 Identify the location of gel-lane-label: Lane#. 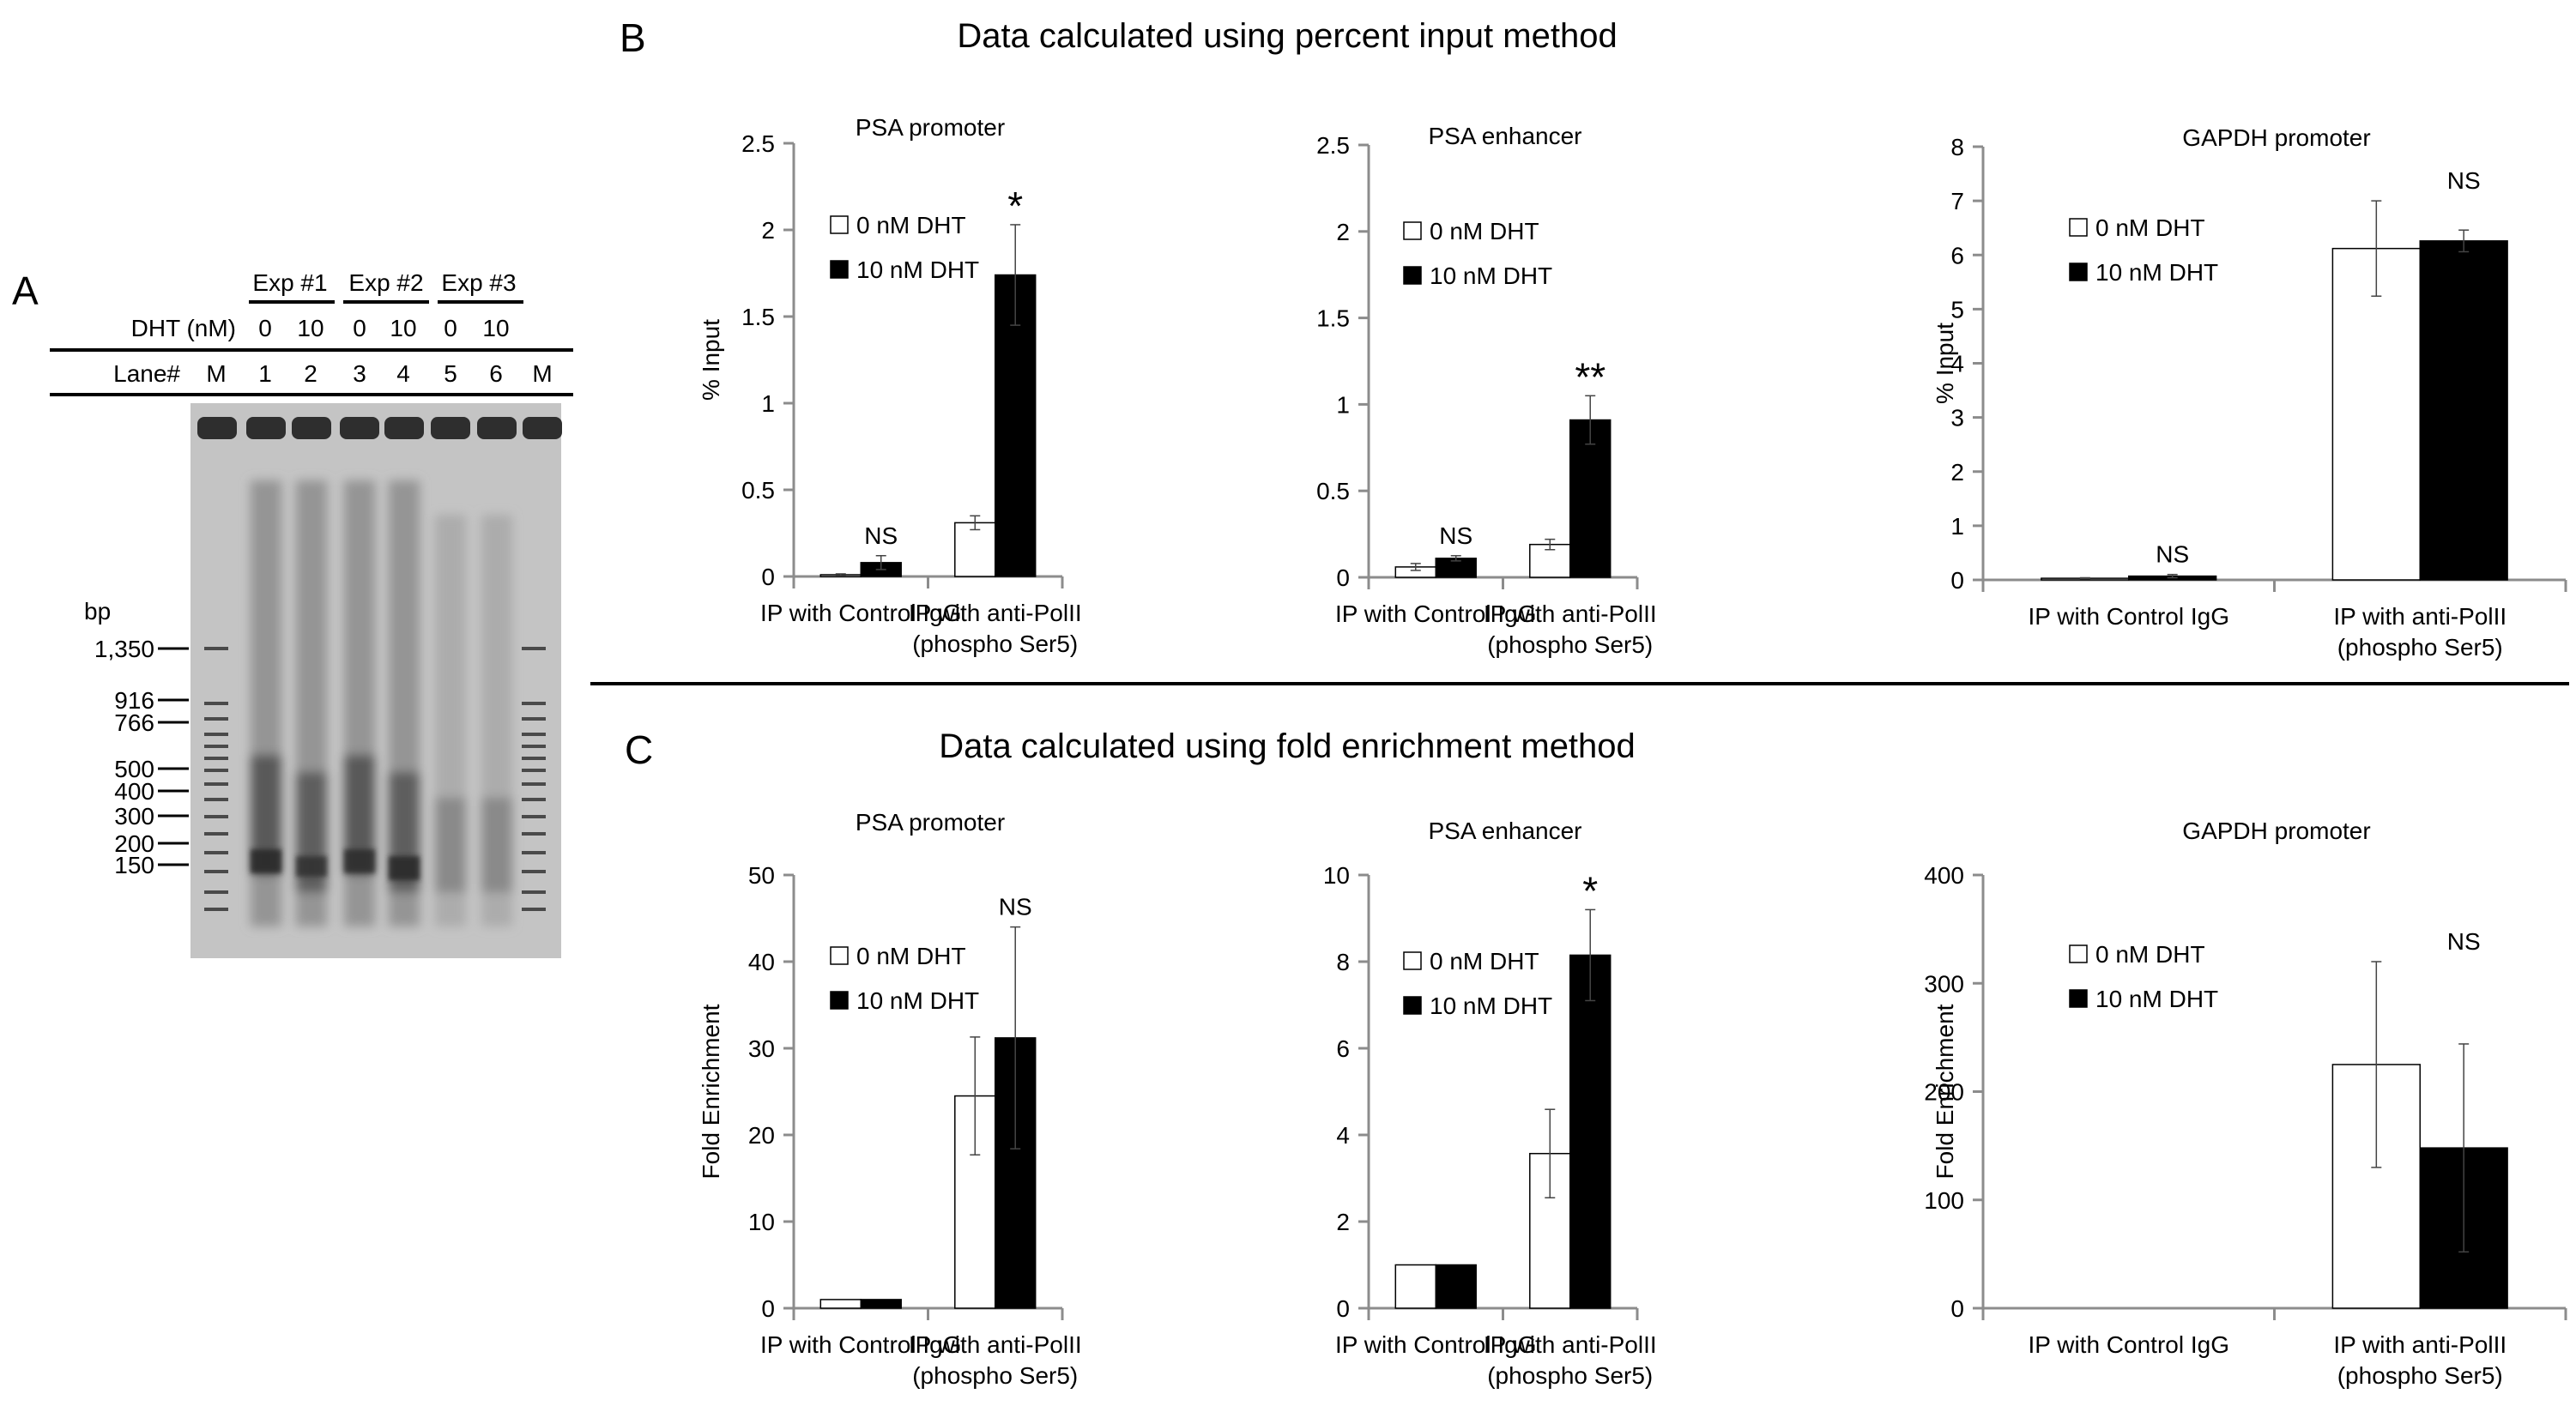
(146, 374).